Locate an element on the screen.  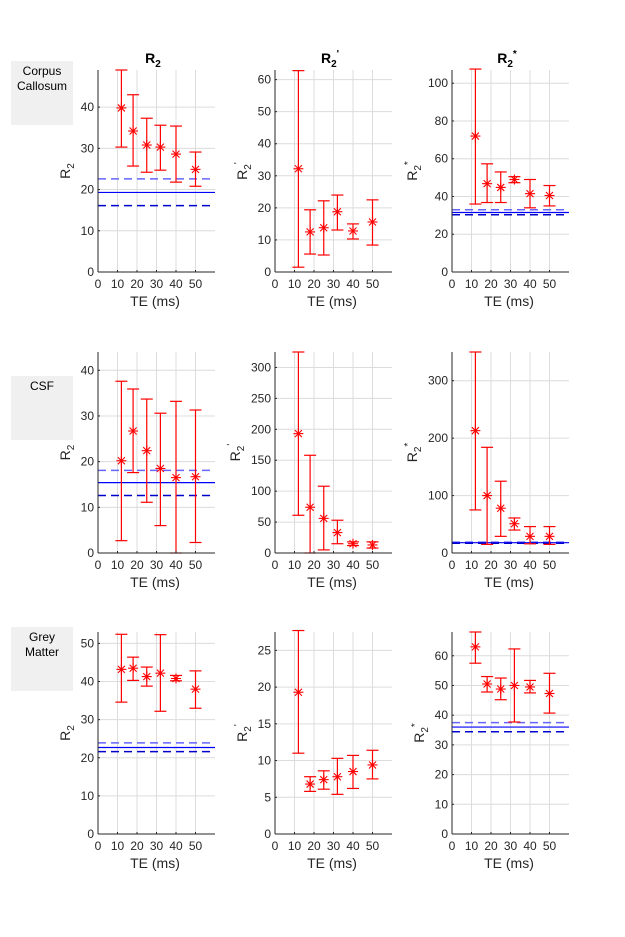
y-tick-label: 15 is located at coordinates (265, 724).